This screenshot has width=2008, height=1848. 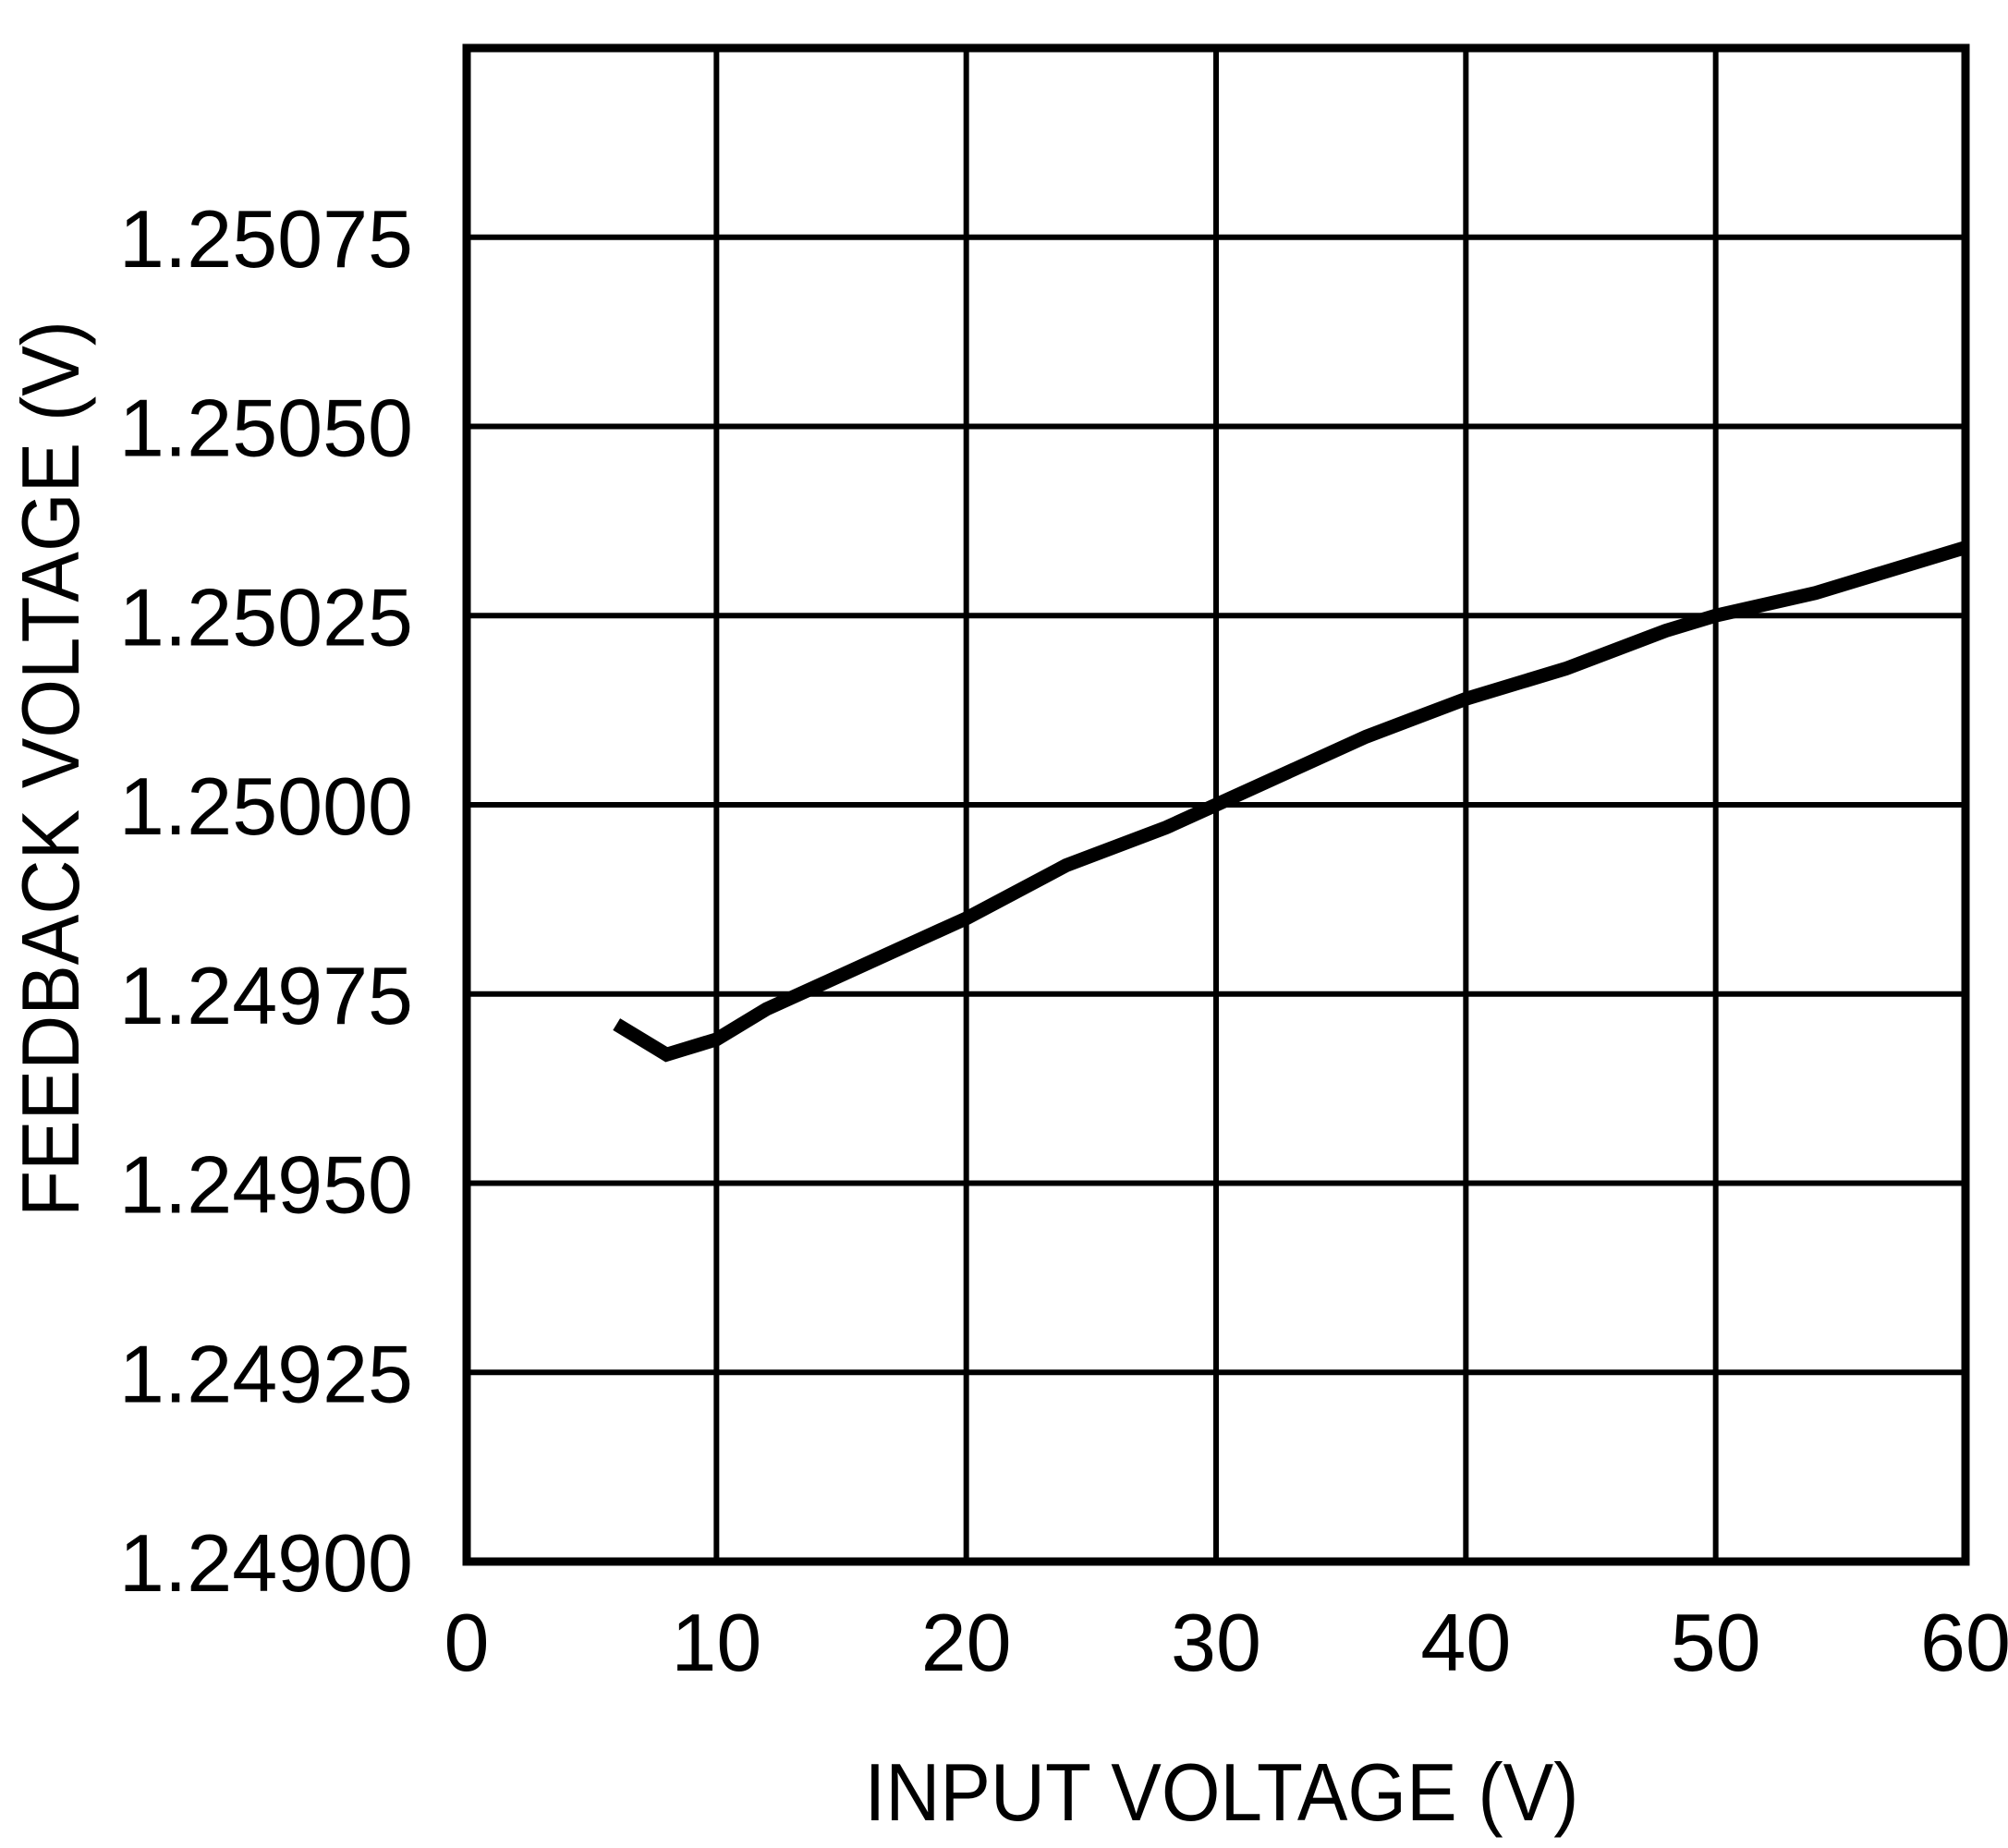 I want to click on y-axis-title: FEEDBACK VOLTAGE (V), so click(x=51, y=769).